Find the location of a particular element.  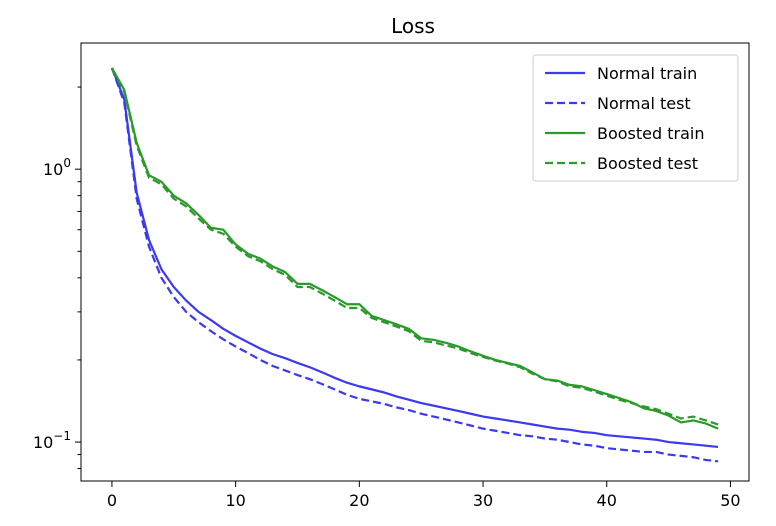

legend-label: Boosted test is located at coordinates (647, 163).